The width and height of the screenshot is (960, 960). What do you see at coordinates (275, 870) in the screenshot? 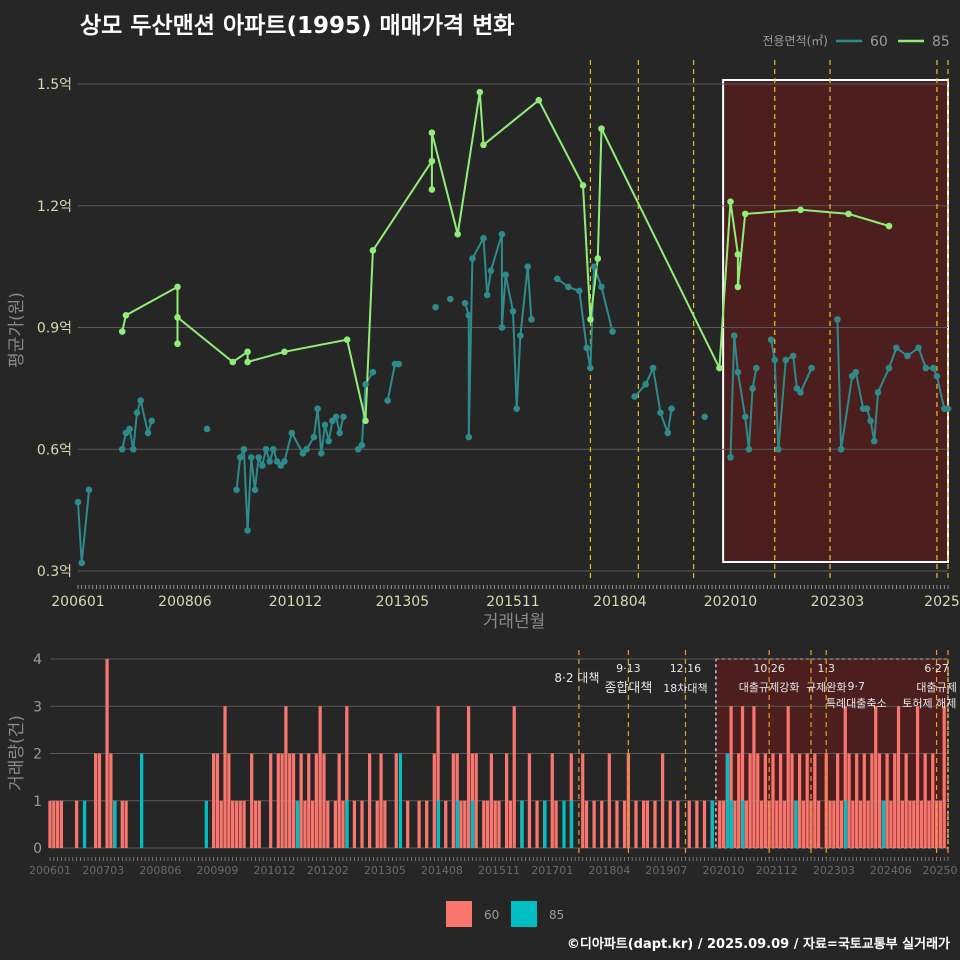
I see `bottom-x-tick-label: 201012` at bounding box center [275, 870].